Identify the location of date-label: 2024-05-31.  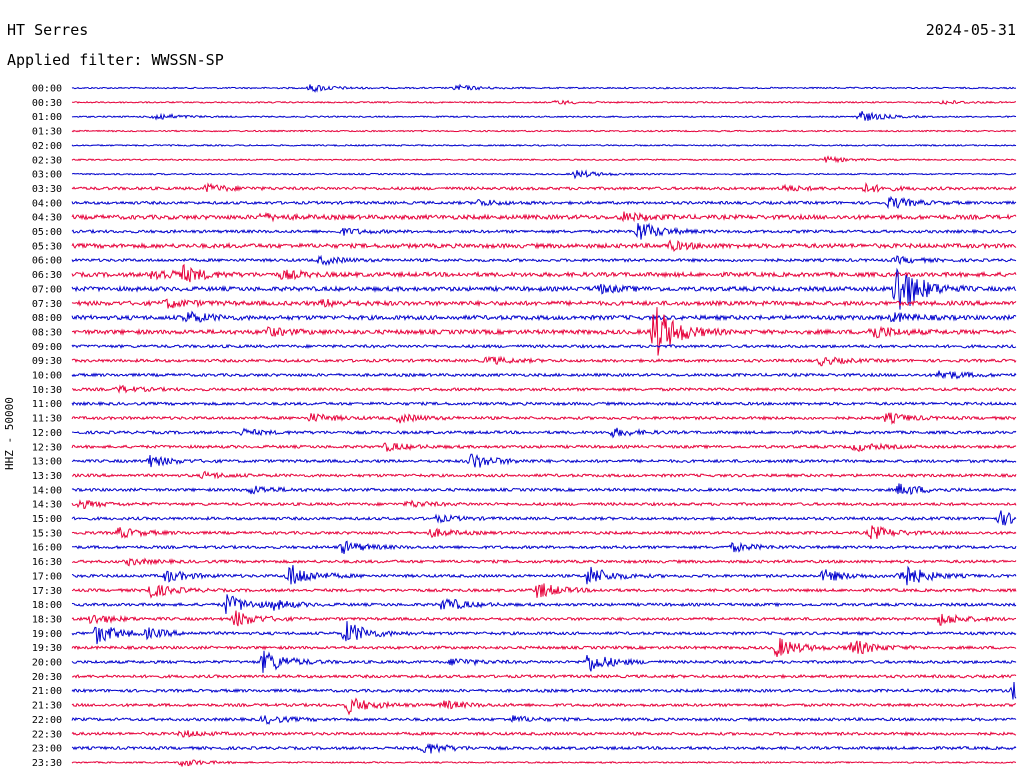
(970, 30).